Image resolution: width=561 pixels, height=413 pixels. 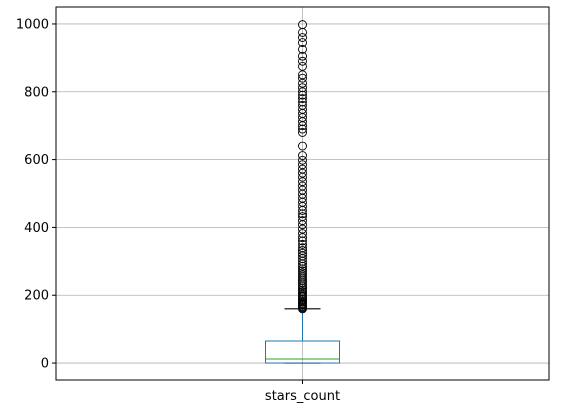 What do you see at coordinates (36, 194) in the screenshot?
I see `y-axis: 0 200 400 600 800 1000` at bounding box center [36, 194].